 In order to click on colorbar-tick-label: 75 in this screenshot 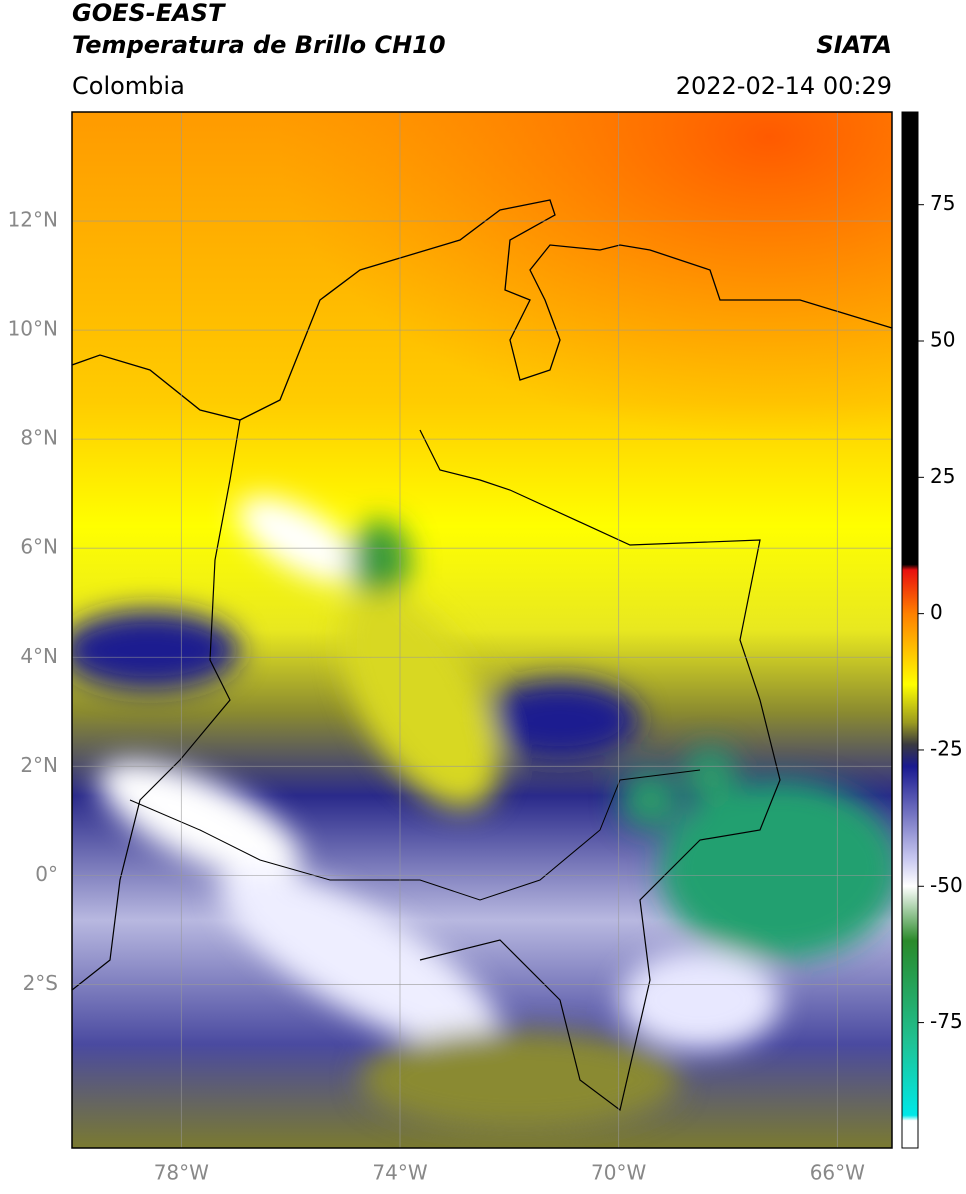, I will do `click(942, 203)`.